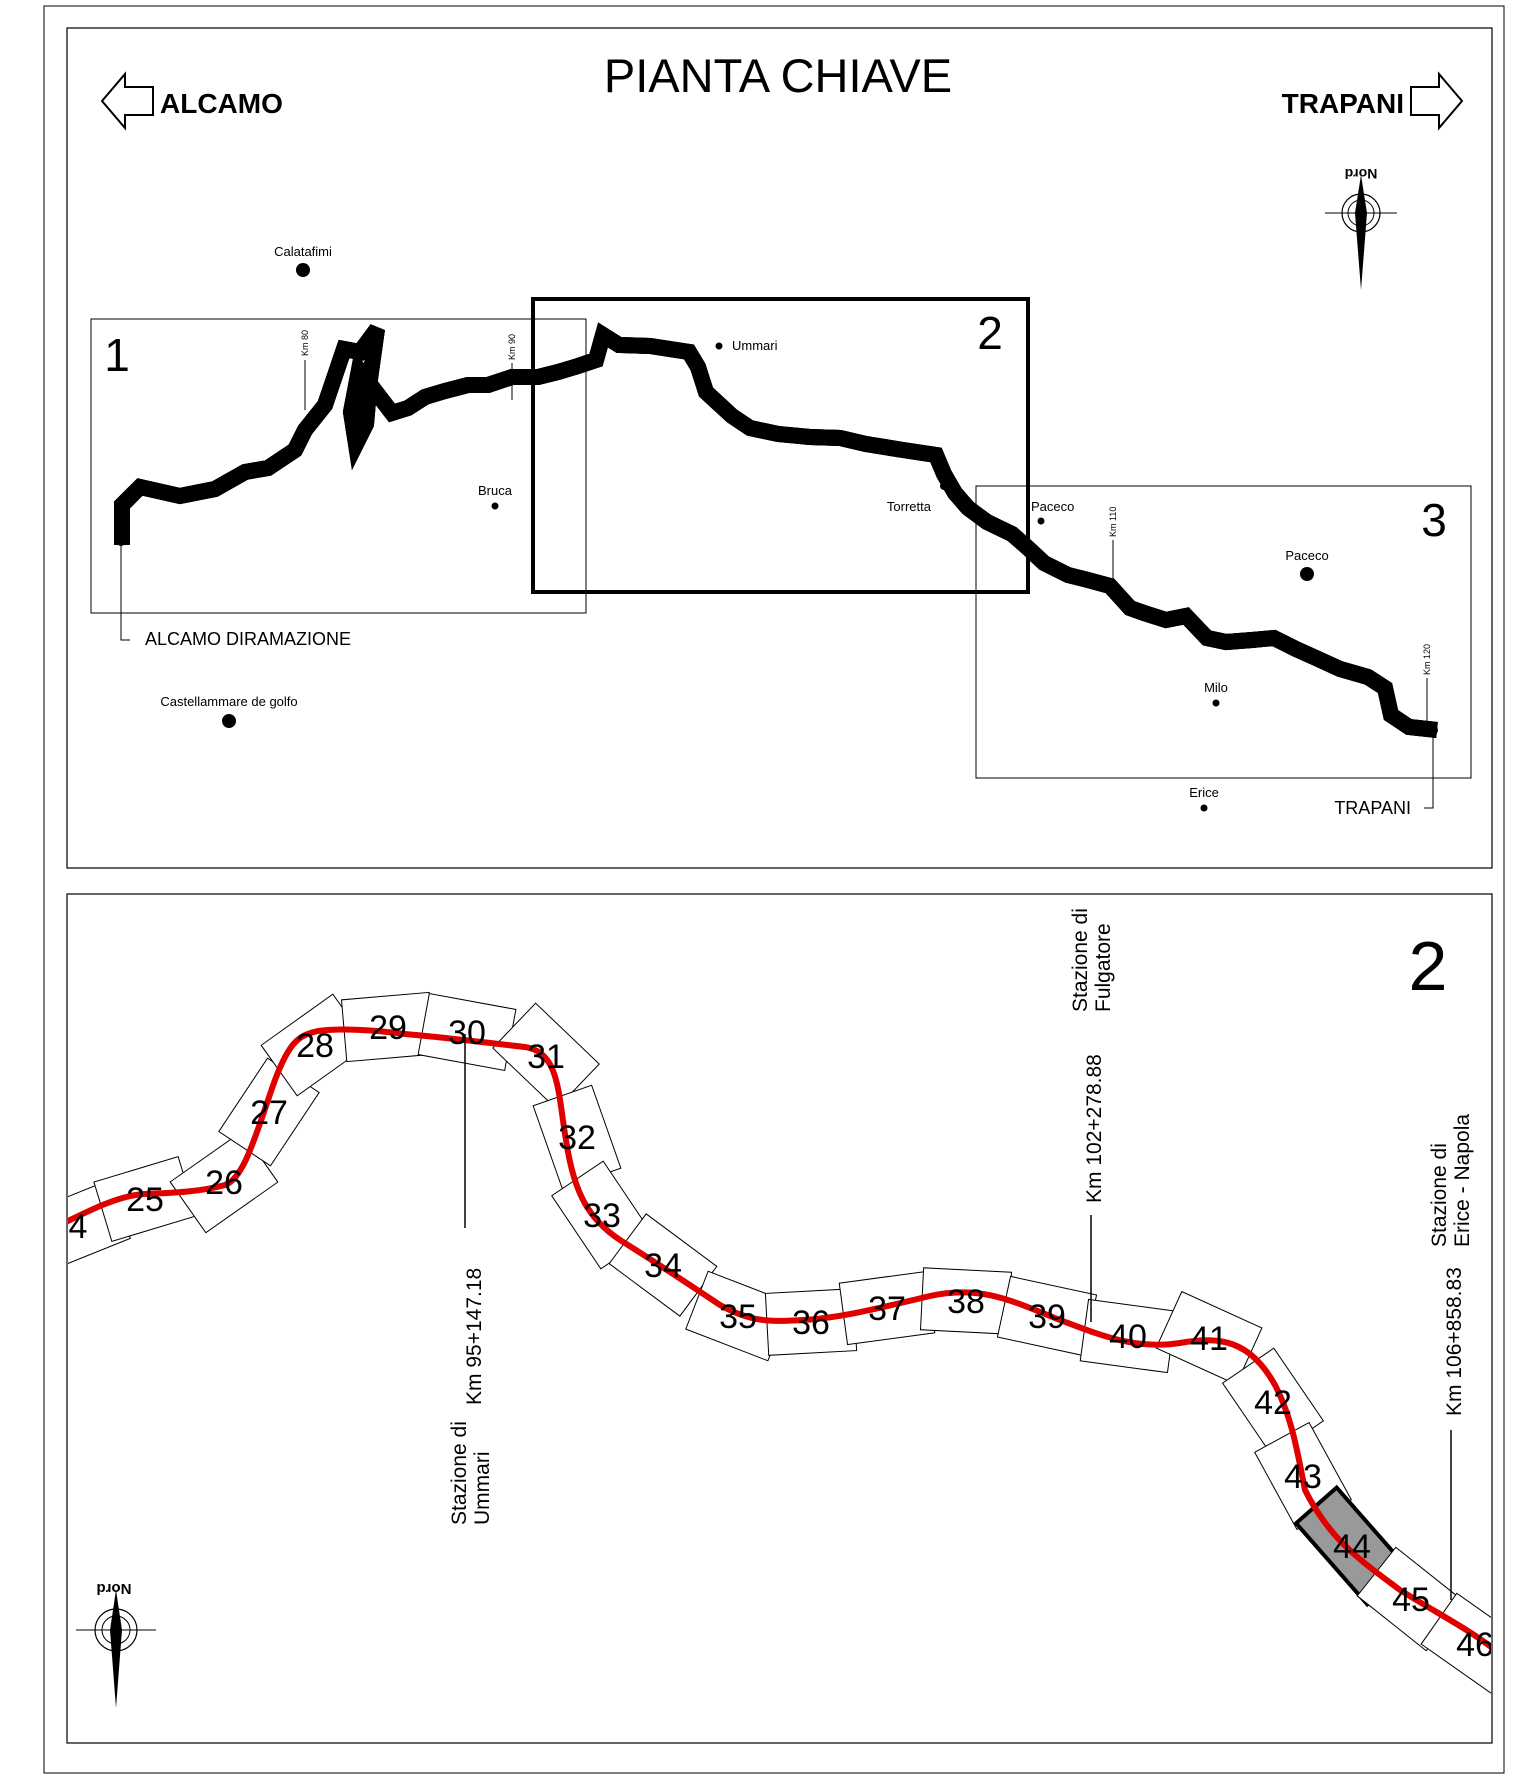 This screenshot has width=1530, height=1781. Describe the element at coordinates (778, 75) in the screenshot. I see `page-title: PIANTA CHIAVE` at that location.